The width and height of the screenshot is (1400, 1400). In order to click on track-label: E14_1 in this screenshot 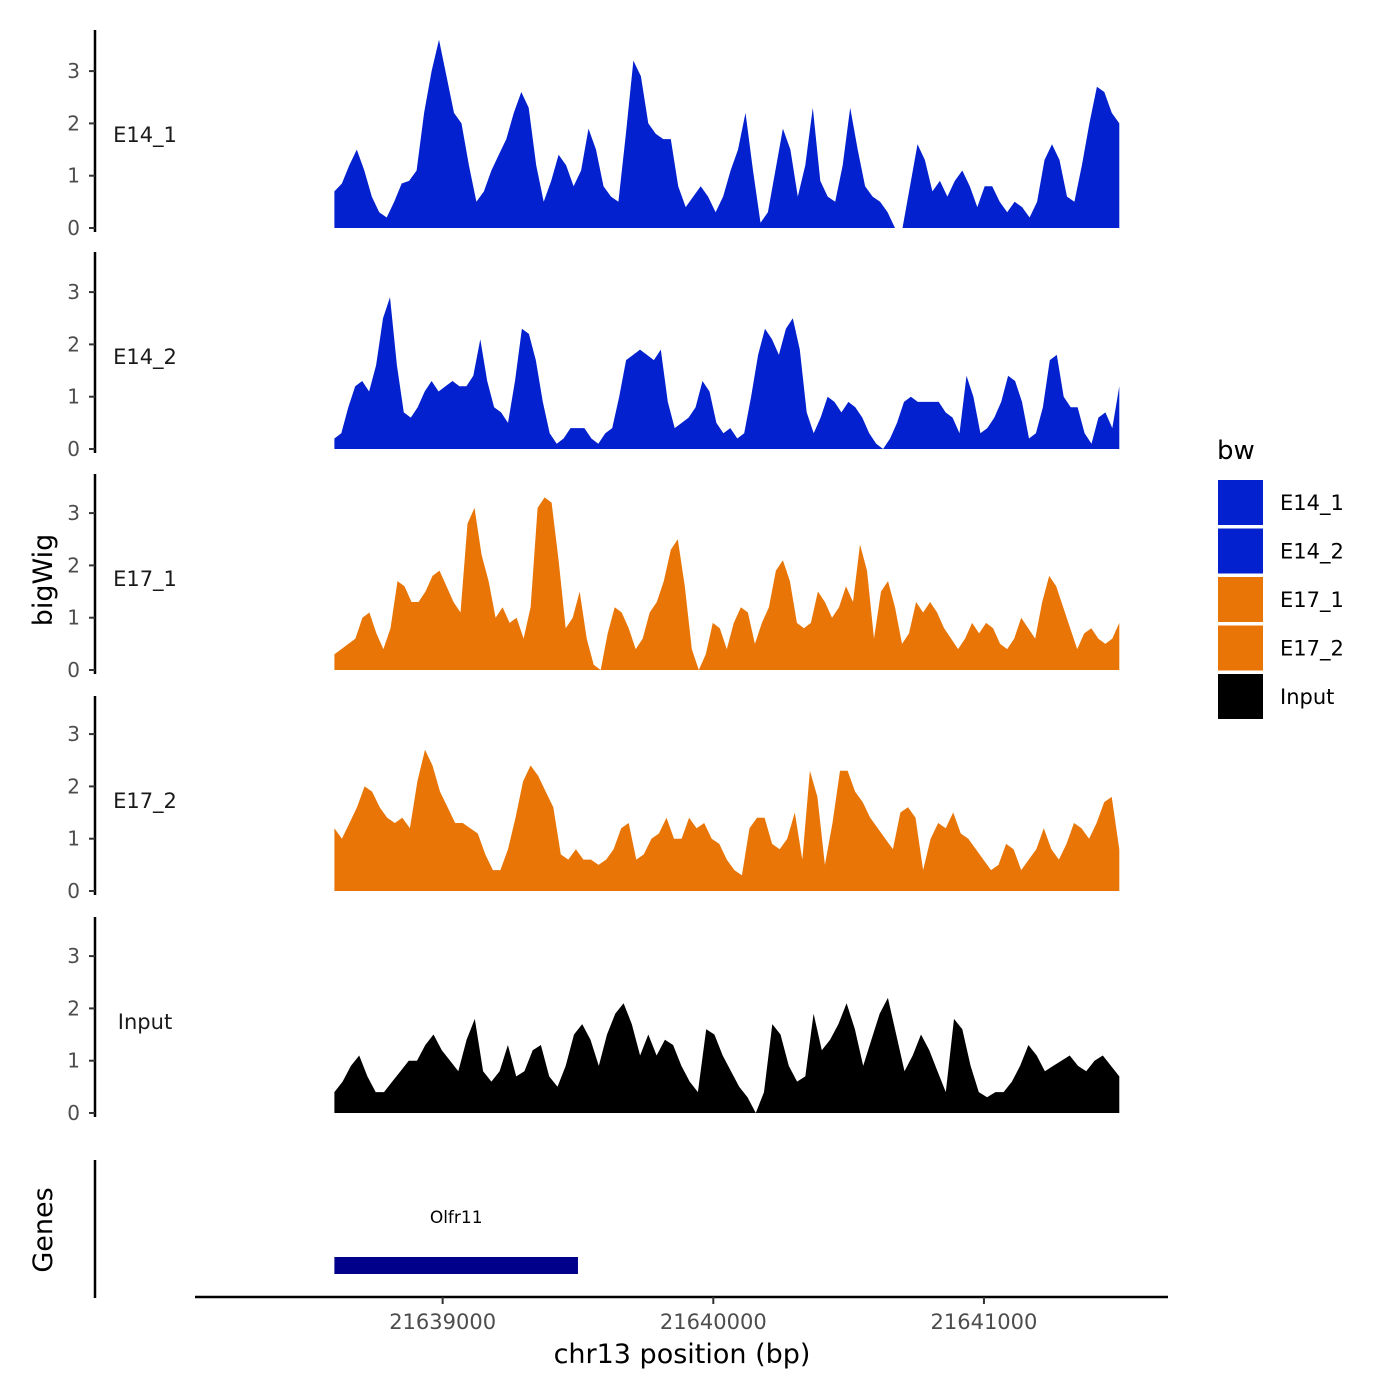, I will do `click(145, 135)`.